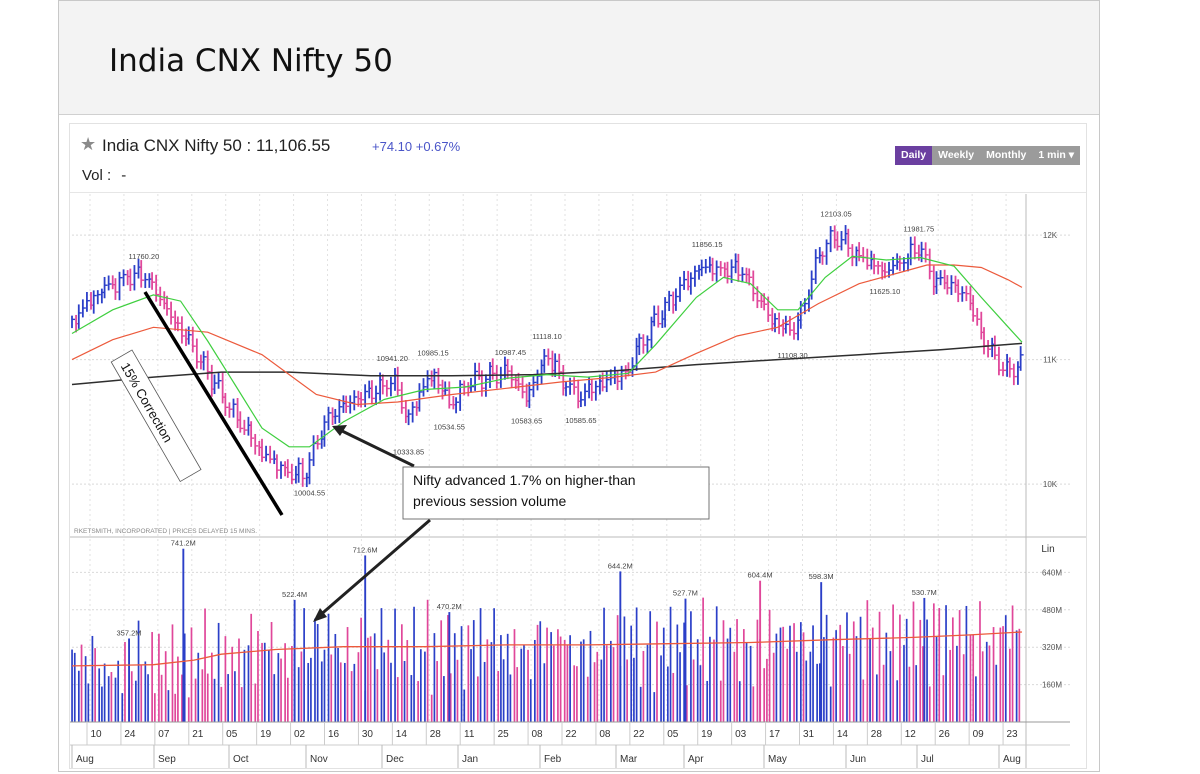 This screenshot has height=774, width=1200. Describe the element at coordinates (504, 734) in the screenshot. I see `x-tick-label: 25` at that location.